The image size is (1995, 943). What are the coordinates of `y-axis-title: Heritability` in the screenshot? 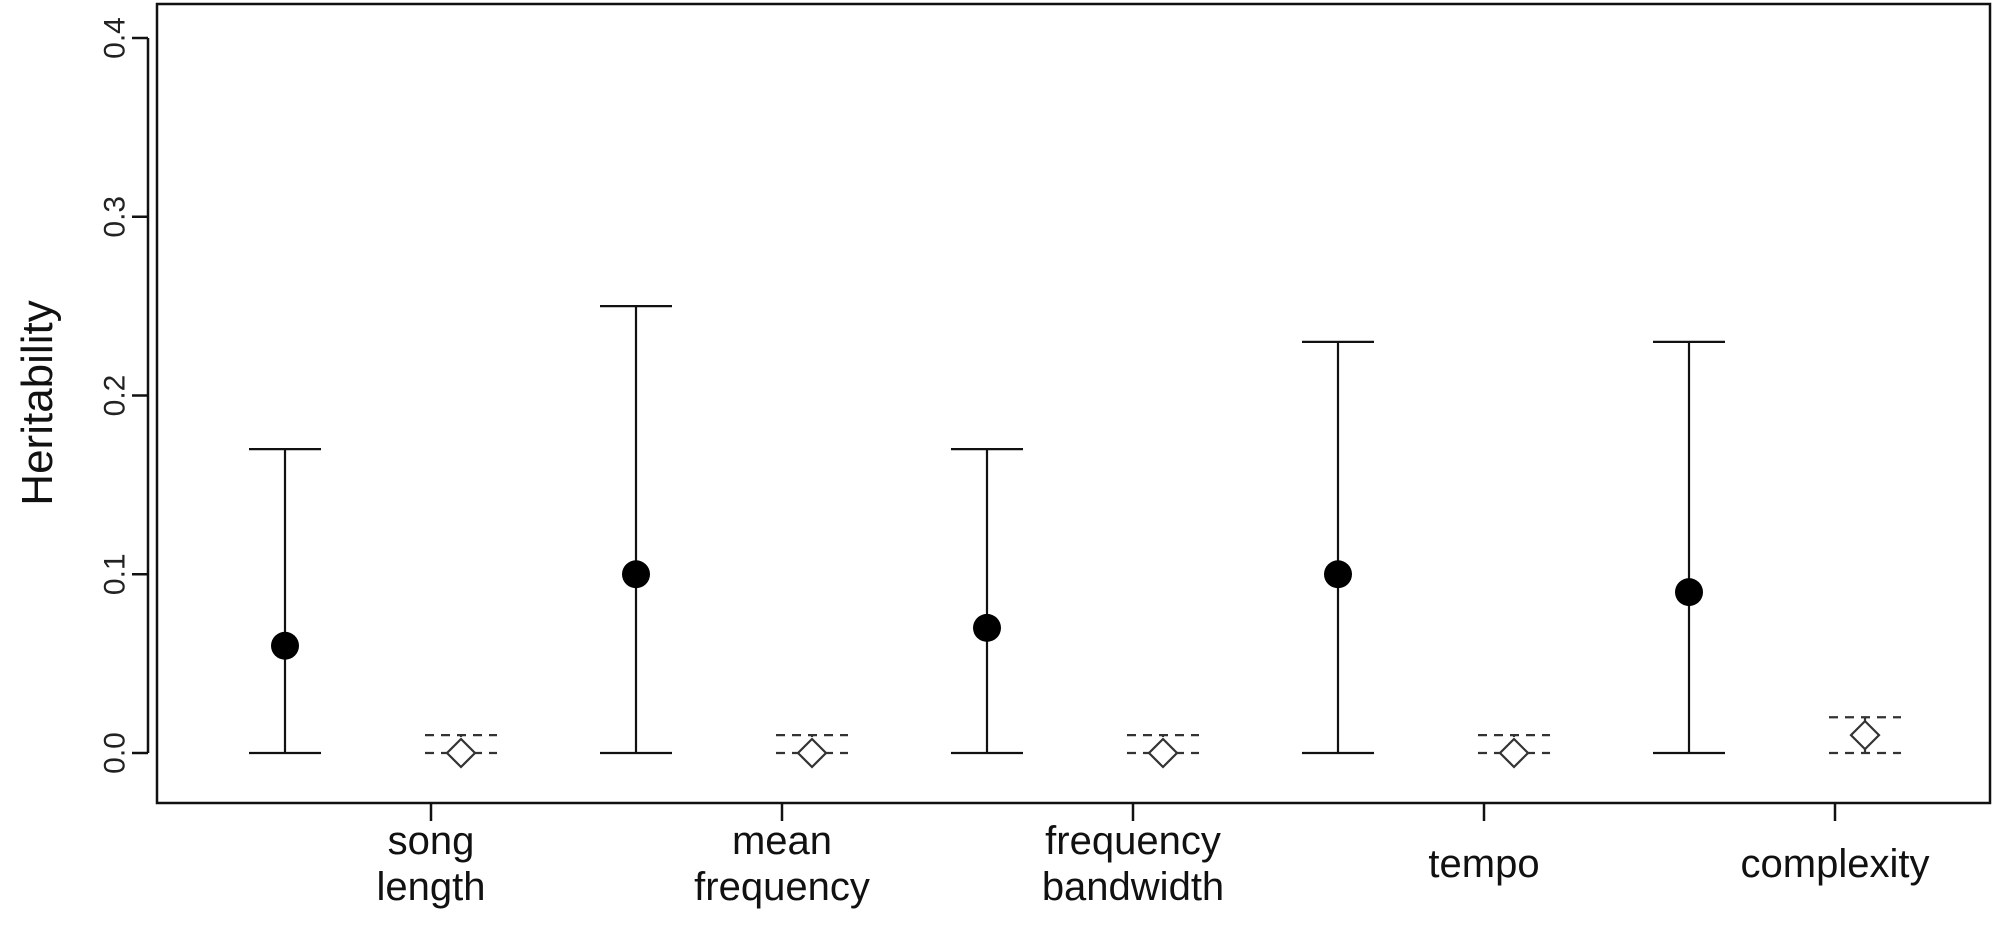 It's located at (37, 402).